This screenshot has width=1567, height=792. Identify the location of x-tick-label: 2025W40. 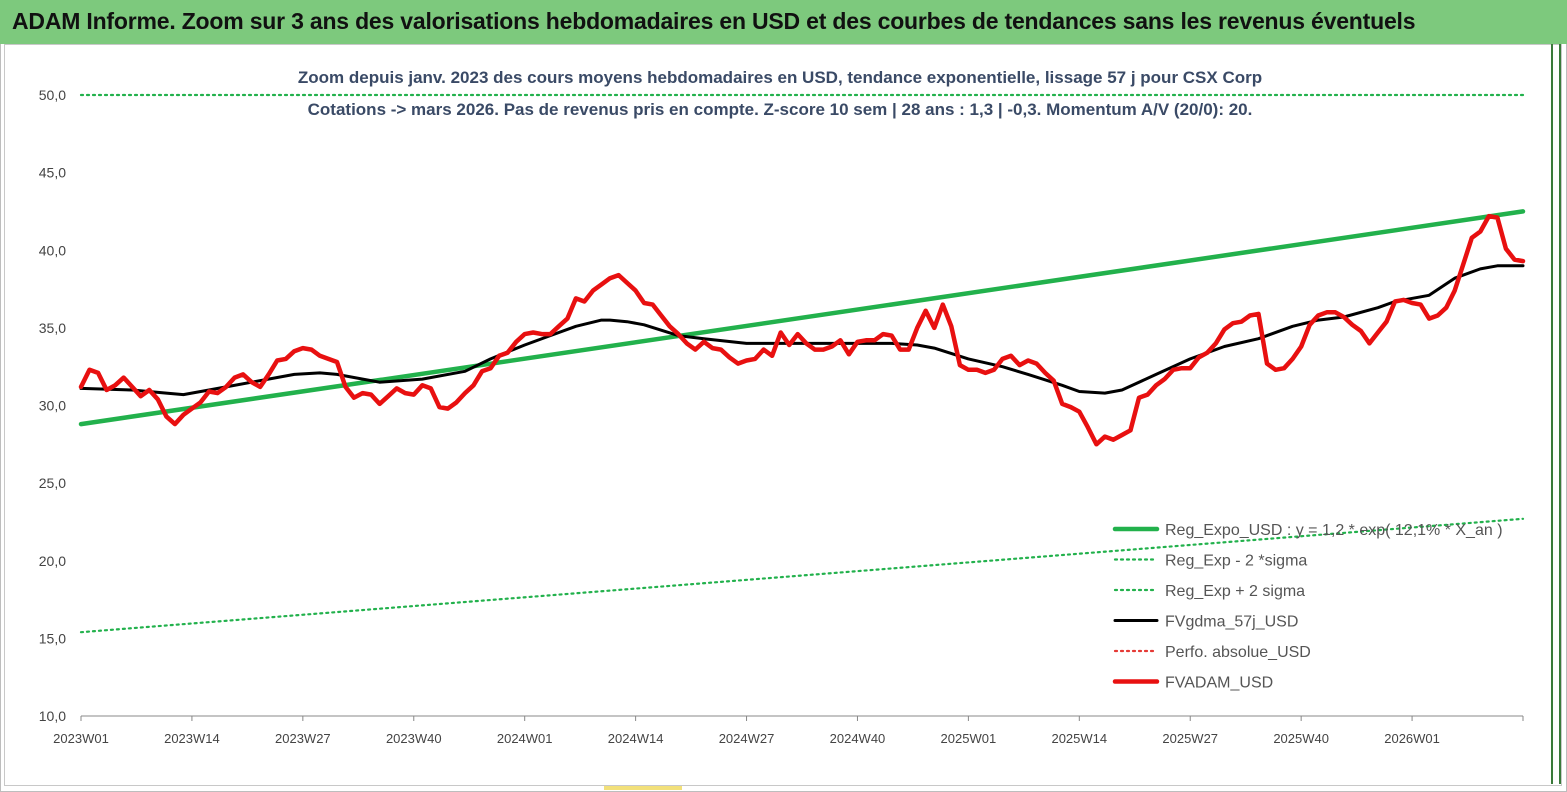
(1301, 738).